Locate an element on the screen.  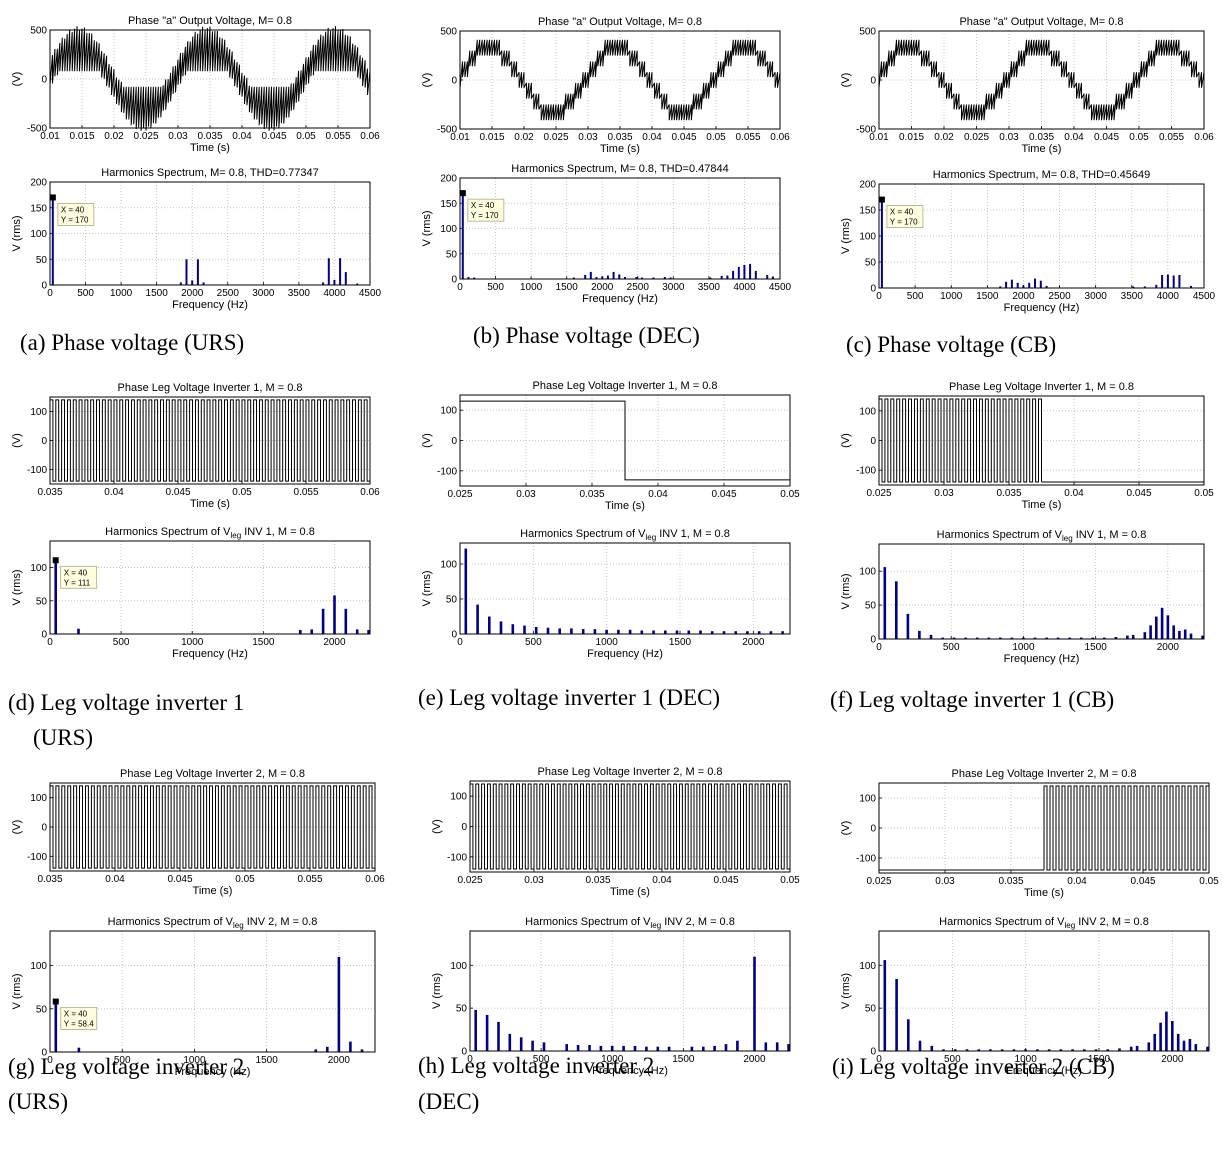
voltage-axes-frame is located at coordinates (630, 826).